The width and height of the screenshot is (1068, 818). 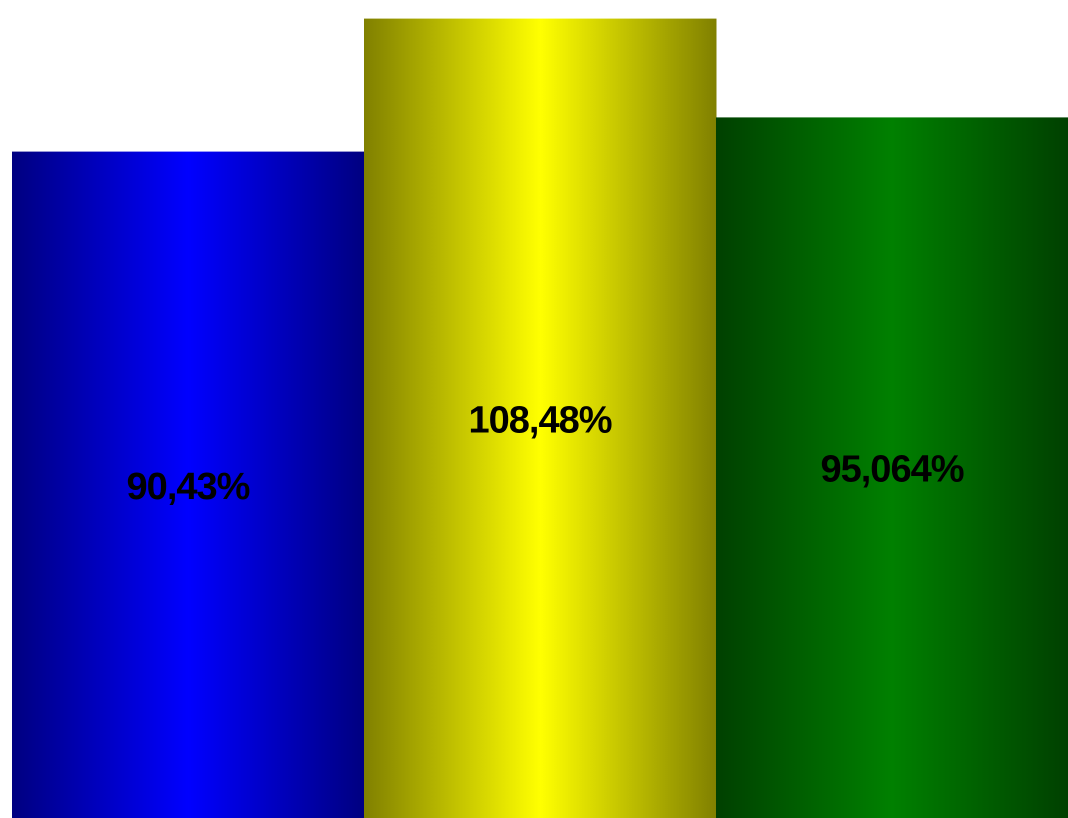 I want to click on data-labels-group: 90,43% 108,48% 95,064%, so click(x=546, y=453).